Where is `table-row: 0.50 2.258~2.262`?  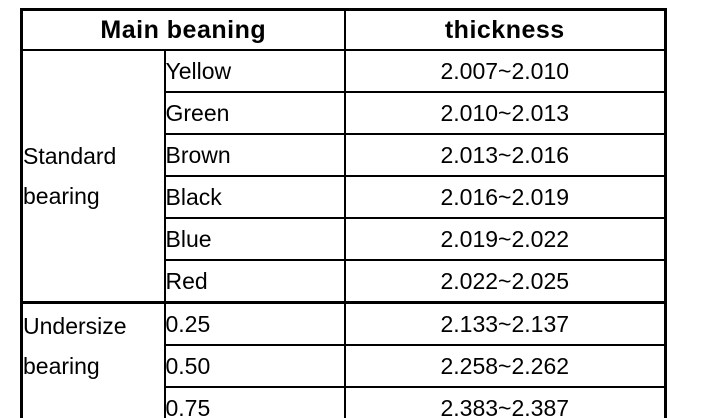
table-row: 0.50 2.258~2.262 is located at coordinates (344, 366).